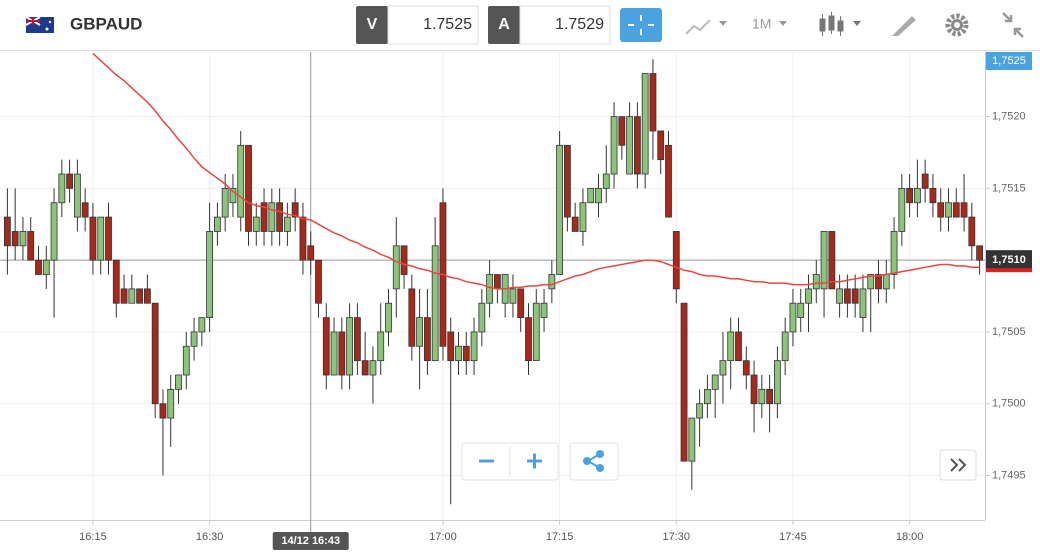 This screenshot has width=1040, height=553. I want to click on zoom-in, so click(534, 461).